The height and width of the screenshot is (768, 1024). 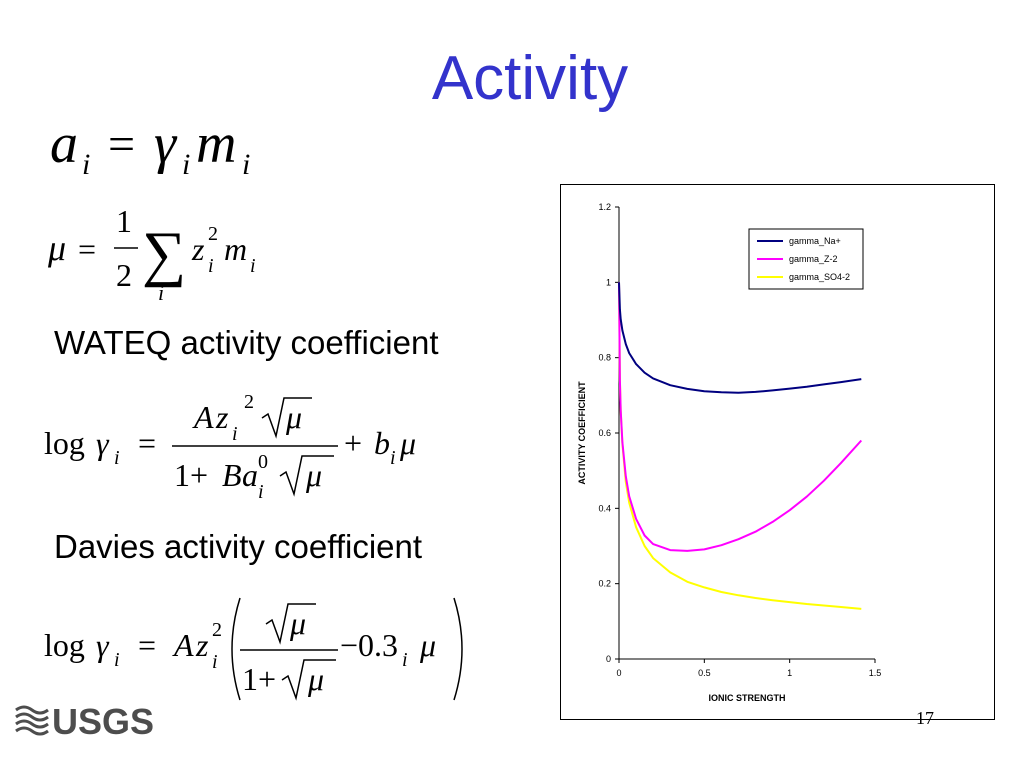 I want to click on y-tick-label: 0.6, so click(x=604, y=433).